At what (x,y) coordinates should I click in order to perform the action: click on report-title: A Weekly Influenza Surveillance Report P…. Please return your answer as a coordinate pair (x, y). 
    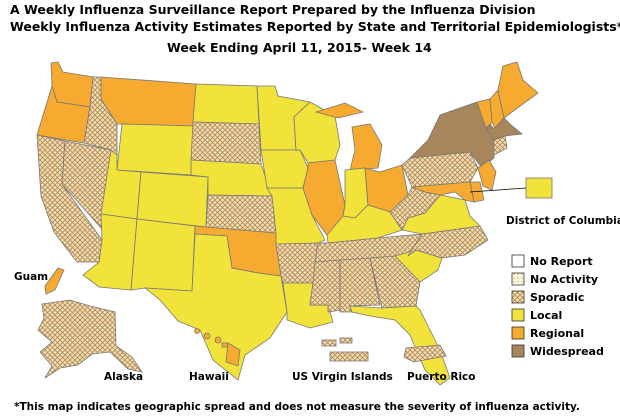
    Looking at the image, I should click on (273, 9).